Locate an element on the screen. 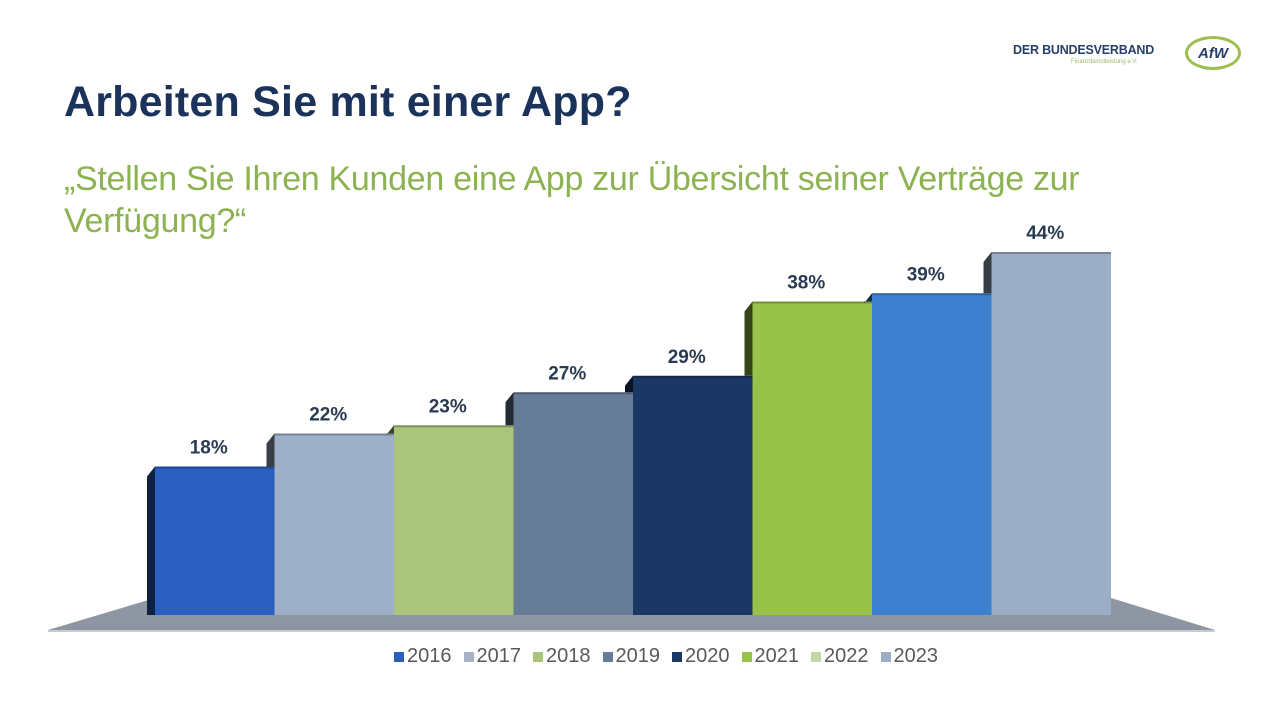  bar-2018 is located at coordinates (454, 521).